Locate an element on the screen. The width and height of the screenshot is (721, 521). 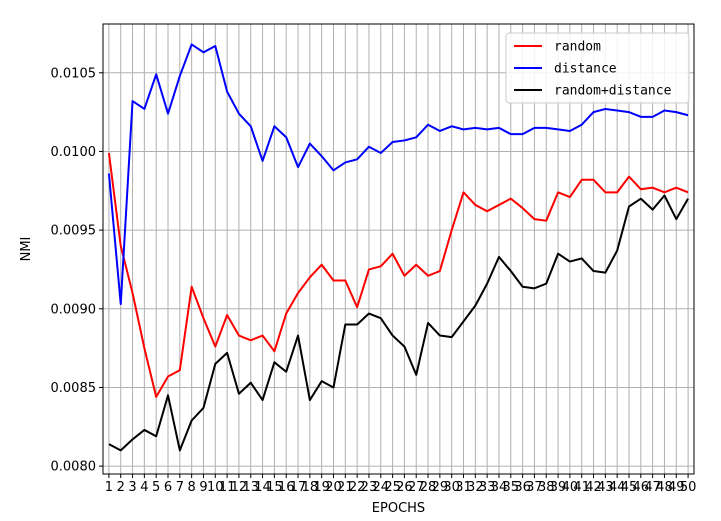
x-tick-label: 3 is located at coordinates (132, 487).